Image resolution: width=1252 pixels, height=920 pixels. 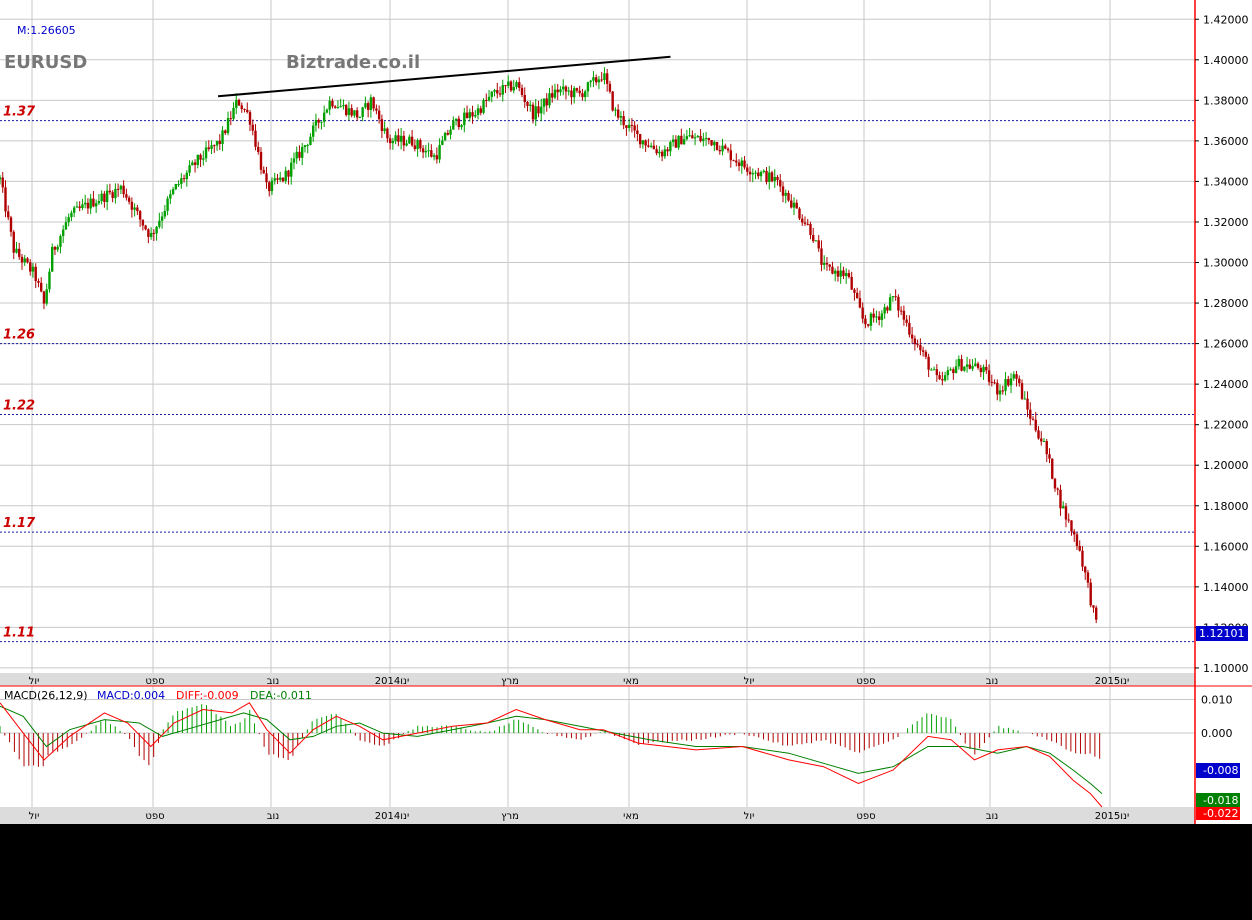 What do you see at coordinates (1226, 181) in the screenshot?
I see `price-tick-label: 1.34000` at bounding box center [1226, 181].